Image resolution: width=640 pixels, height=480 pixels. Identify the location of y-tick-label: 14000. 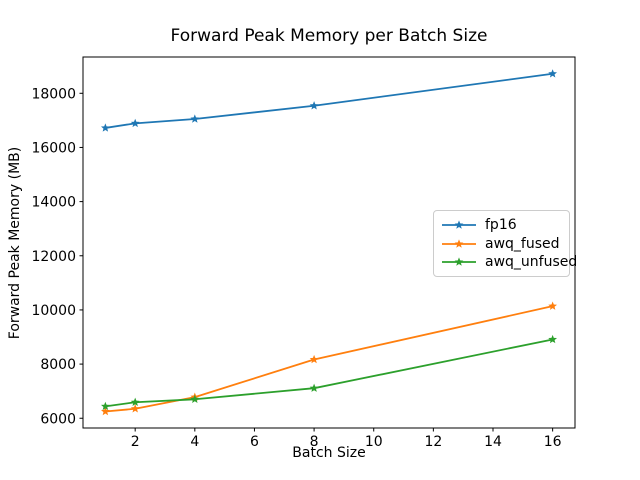
(53, 203).